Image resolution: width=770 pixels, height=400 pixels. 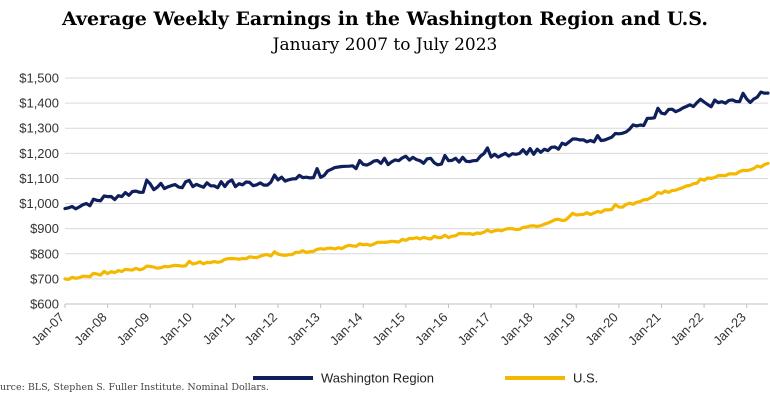 I want to click on y-tick-label: $800, so click(x=44, y=253).